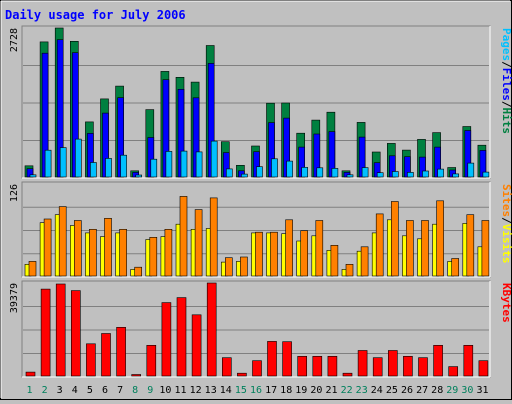  What do you see at coordinates (506, 44) in the screenshot?
I see `side-legend-part: Pages` at bounding box center [506, 44].